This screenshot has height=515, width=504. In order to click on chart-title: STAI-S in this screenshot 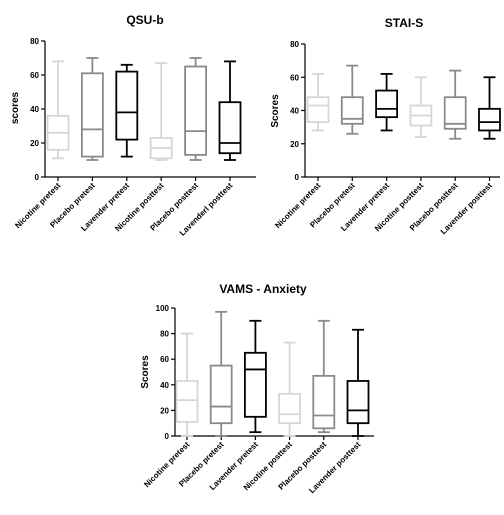, I will do `click(404, 23)`.